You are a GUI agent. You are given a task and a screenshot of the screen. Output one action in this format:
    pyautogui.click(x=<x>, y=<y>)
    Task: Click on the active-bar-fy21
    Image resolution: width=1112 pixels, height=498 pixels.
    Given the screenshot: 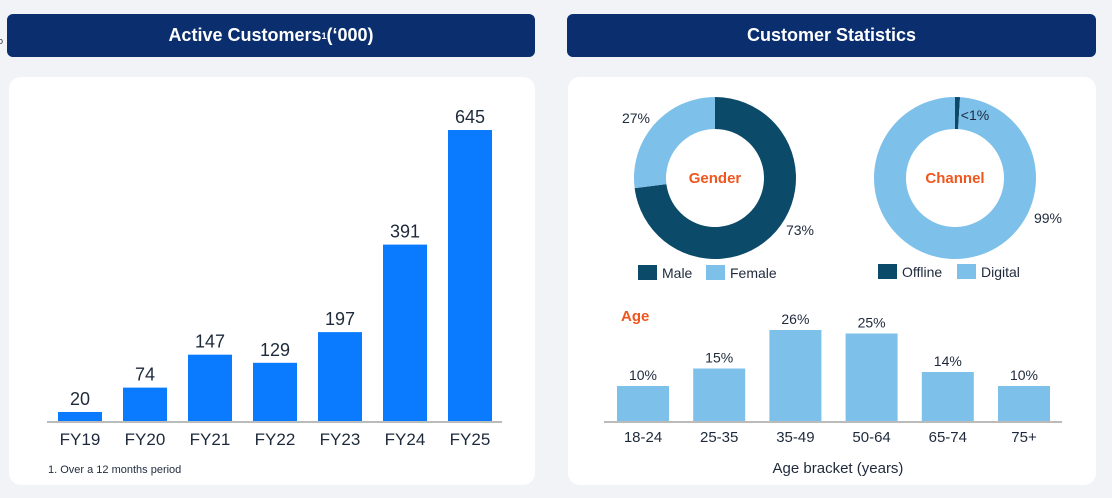 What is the action you would take?
    pyautogui.click(x=210, y=387)
    